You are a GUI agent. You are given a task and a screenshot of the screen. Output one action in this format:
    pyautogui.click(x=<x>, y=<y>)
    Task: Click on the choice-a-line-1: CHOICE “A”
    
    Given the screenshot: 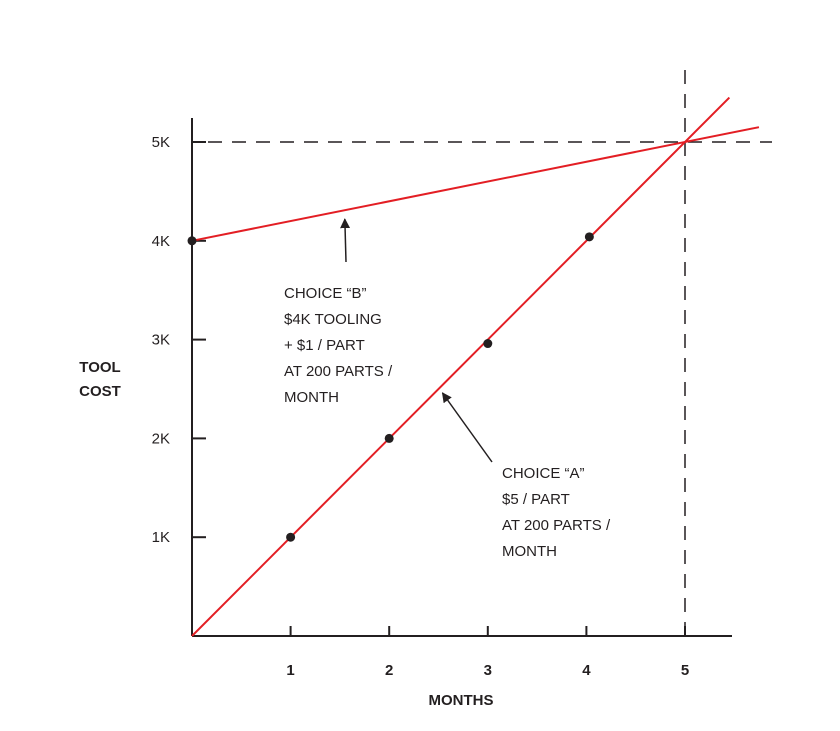 What is the action you would take?
    pyautogui.click(x=543, y=473)
    